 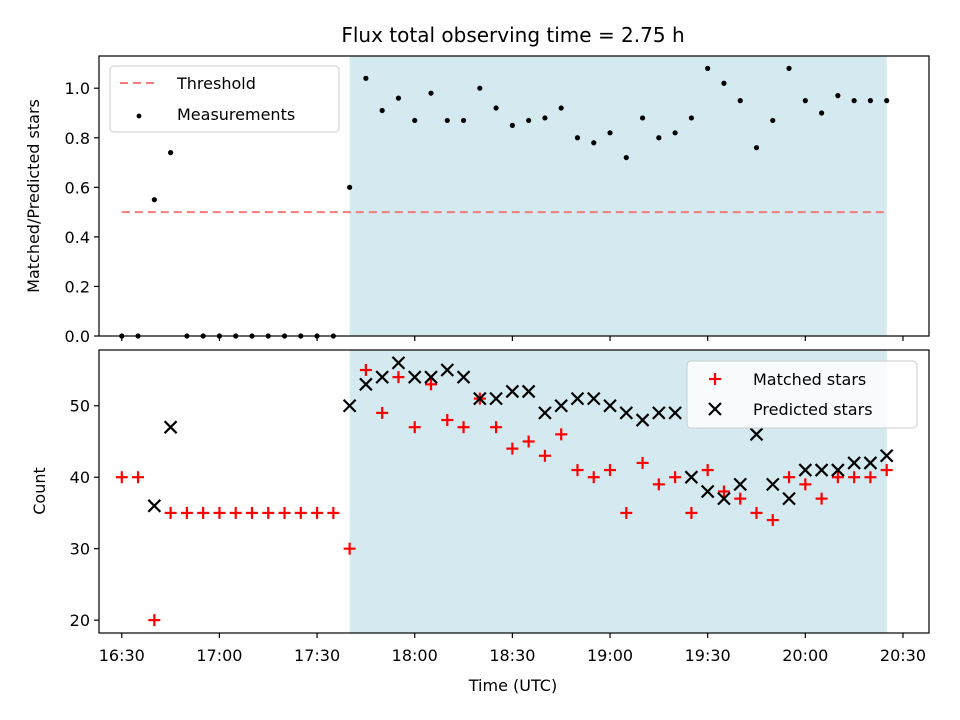 I want to click on top-y-tick-label: 1.0, so click(x=77, y=88).